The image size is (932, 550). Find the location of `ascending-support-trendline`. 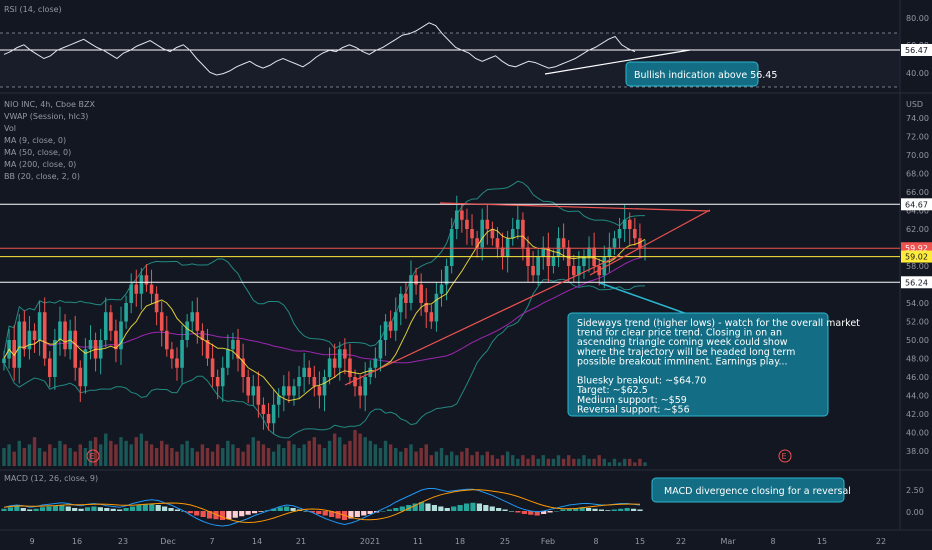

ascending-support-trendline is located at coordinates (482, 320).